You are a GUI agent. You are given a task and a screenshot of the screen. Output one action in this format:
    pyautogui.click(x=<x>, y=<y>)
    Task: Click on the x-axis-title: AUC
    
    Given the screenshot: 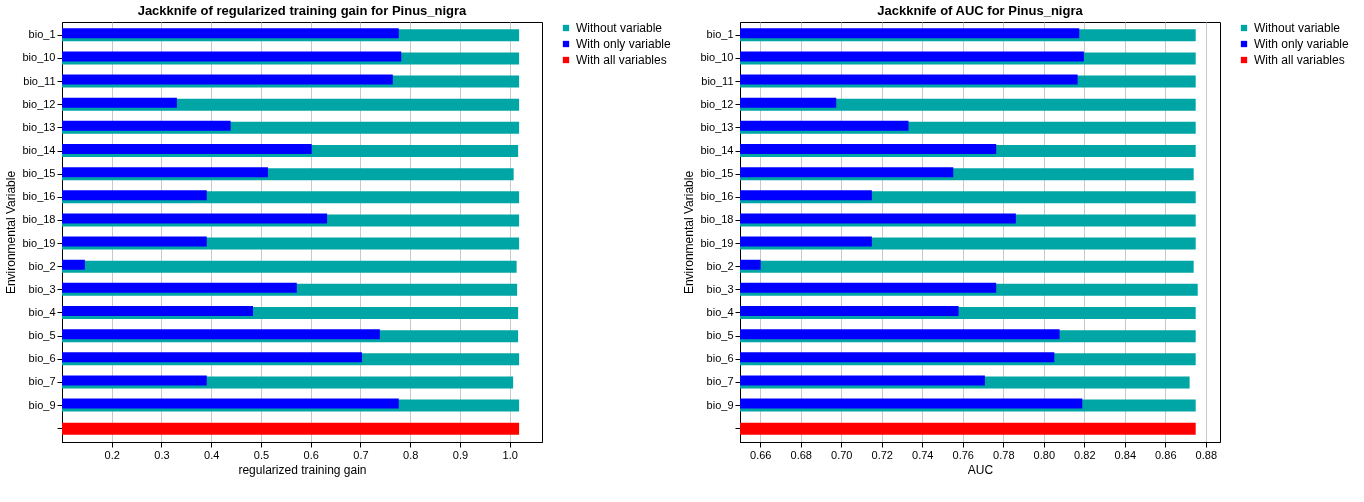 What is the action you would take?
    pyautogui.click(x=980, y=469)
    